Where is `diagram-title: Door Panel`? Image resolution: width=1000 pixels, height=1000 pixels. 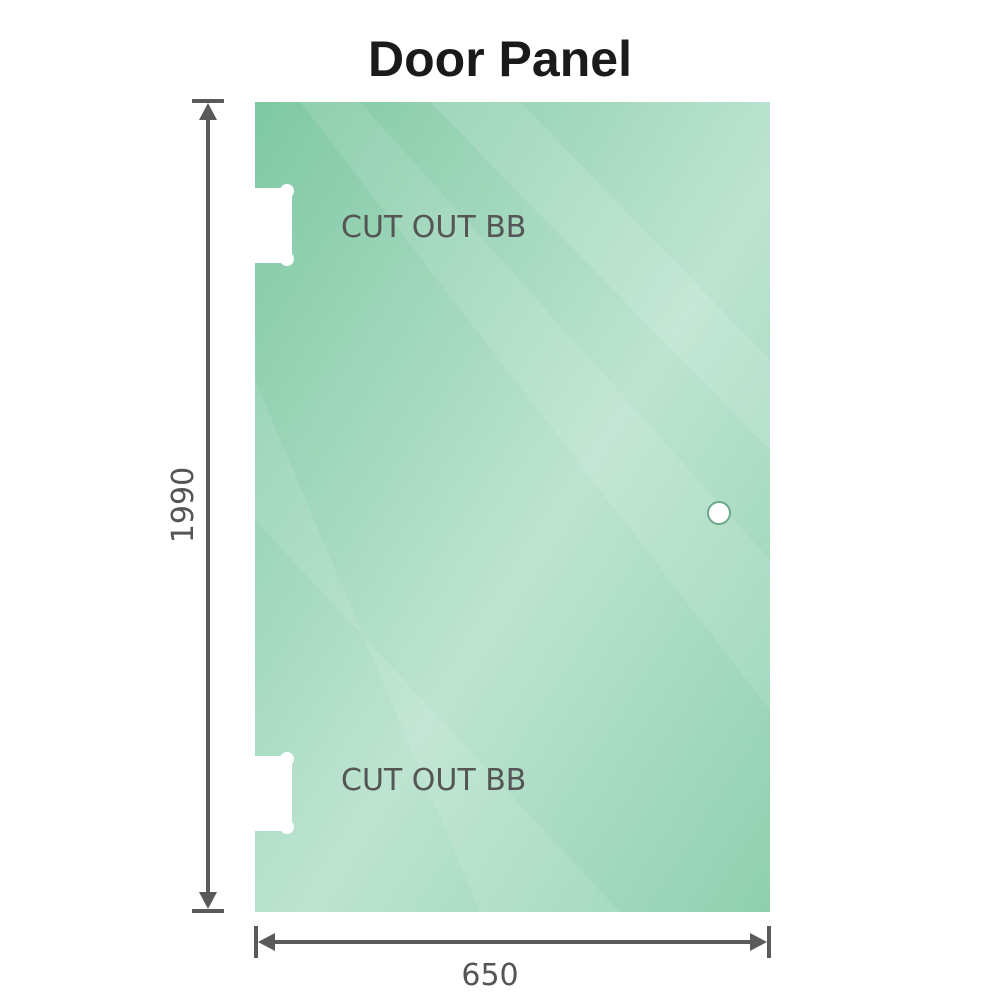
diagram-title: Door Panel is located at coordinates (500, 59).